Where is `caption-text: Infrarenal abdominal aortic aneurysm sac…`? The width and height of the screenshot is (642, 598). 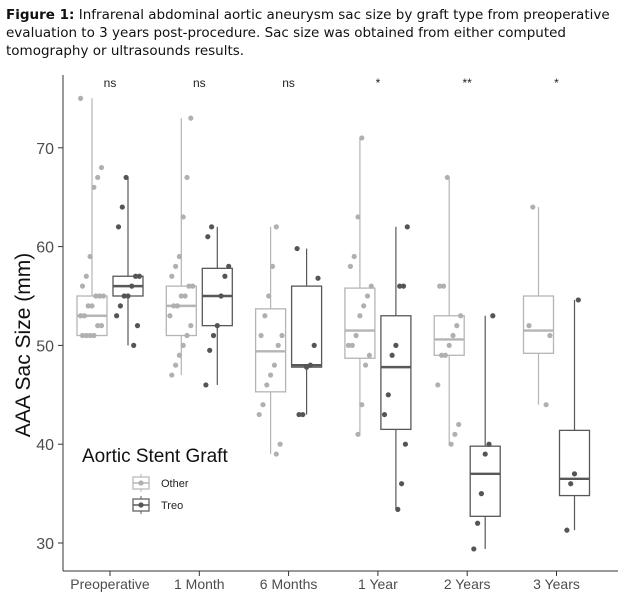 caption-text: Infrarenal abdominal aortic aneurysm sac… is located at coordinates (308, 33).